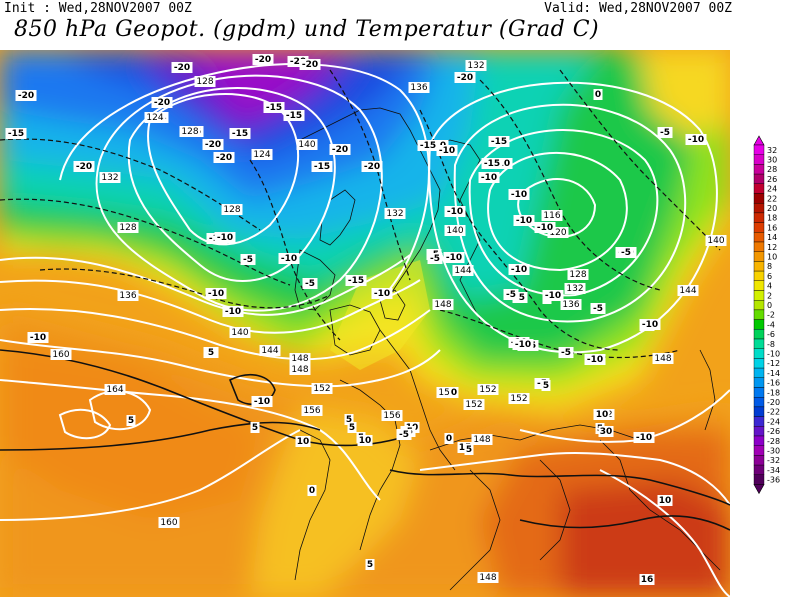 Image resolution: width=789 pixels, height=597 pixels. What do you see at coordinates (638, 8) in the screenshot?
I see `valid-time: Valid: Wed,28NOV2007 00Z` at bounding box center [638, 8].